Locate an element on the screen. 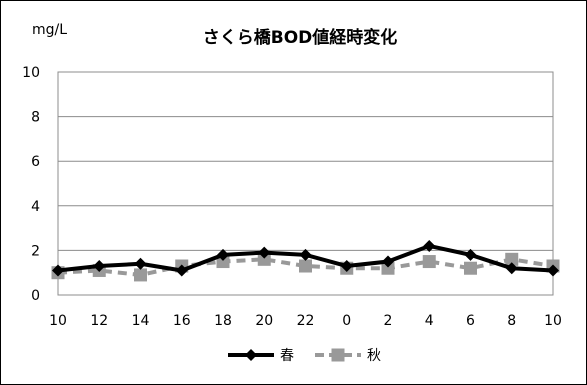 The height and width of the screenshot is (385, 587). x-tick-label: 8 is located at coordinates (511, 321).